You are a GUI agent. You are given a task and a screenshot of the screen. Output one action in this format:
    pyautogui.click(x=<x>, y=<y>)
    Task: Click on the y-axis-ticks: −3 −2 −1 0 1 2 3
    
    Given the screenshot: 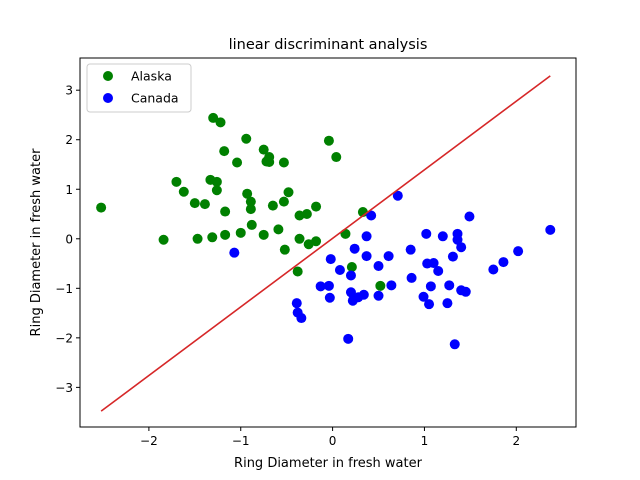 What is the action you would take?
    pyautogui.click(x=67, y=239)
    